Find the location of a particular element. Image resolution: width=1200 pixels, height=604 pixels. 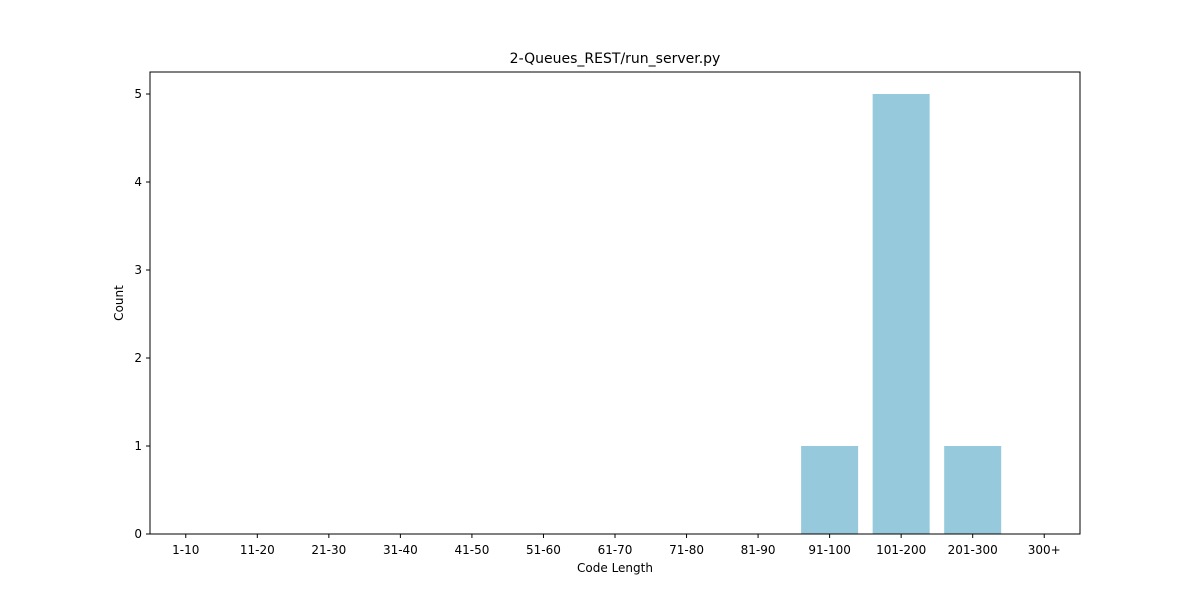

y-tick-label: 3 is located at coordinates (138, 270).